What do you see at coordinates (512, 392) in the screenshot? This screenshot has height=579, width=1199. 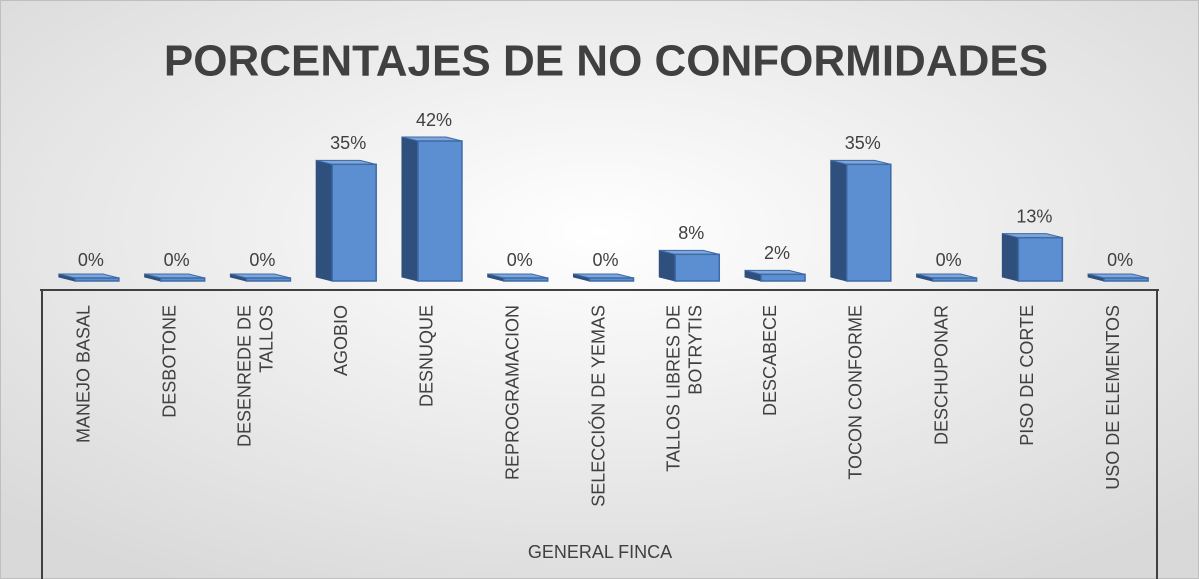 I see `x-tick-label: REPROGRAMACION` at bounding box center [512, 392].